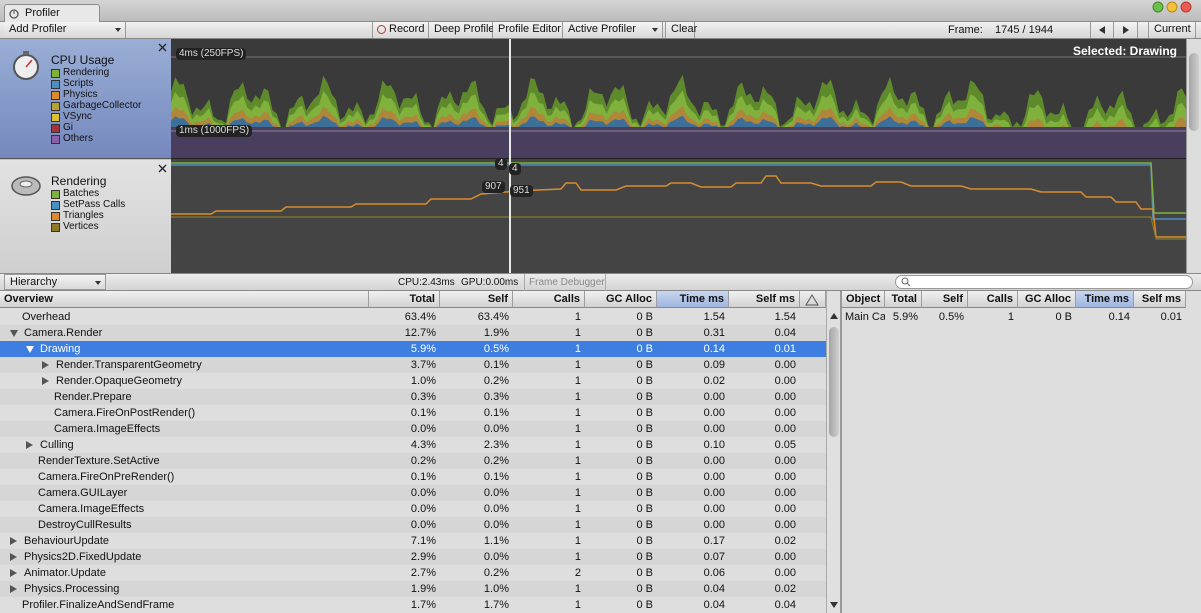 The image size is (1201, 613). What do you see at coordinates (88, 193) in the screenshot?
I see `legend-item: Batches` at bounding box center [88, 193].